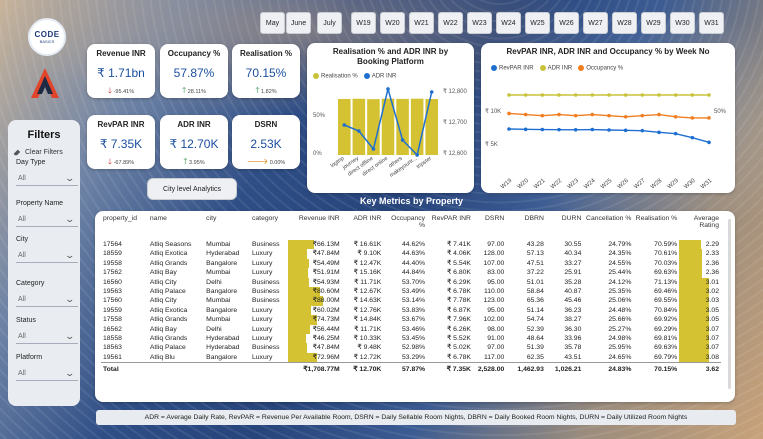 This screenshot has height=439, width=763. I want to click on table-scrollbar, so click(729, 304).